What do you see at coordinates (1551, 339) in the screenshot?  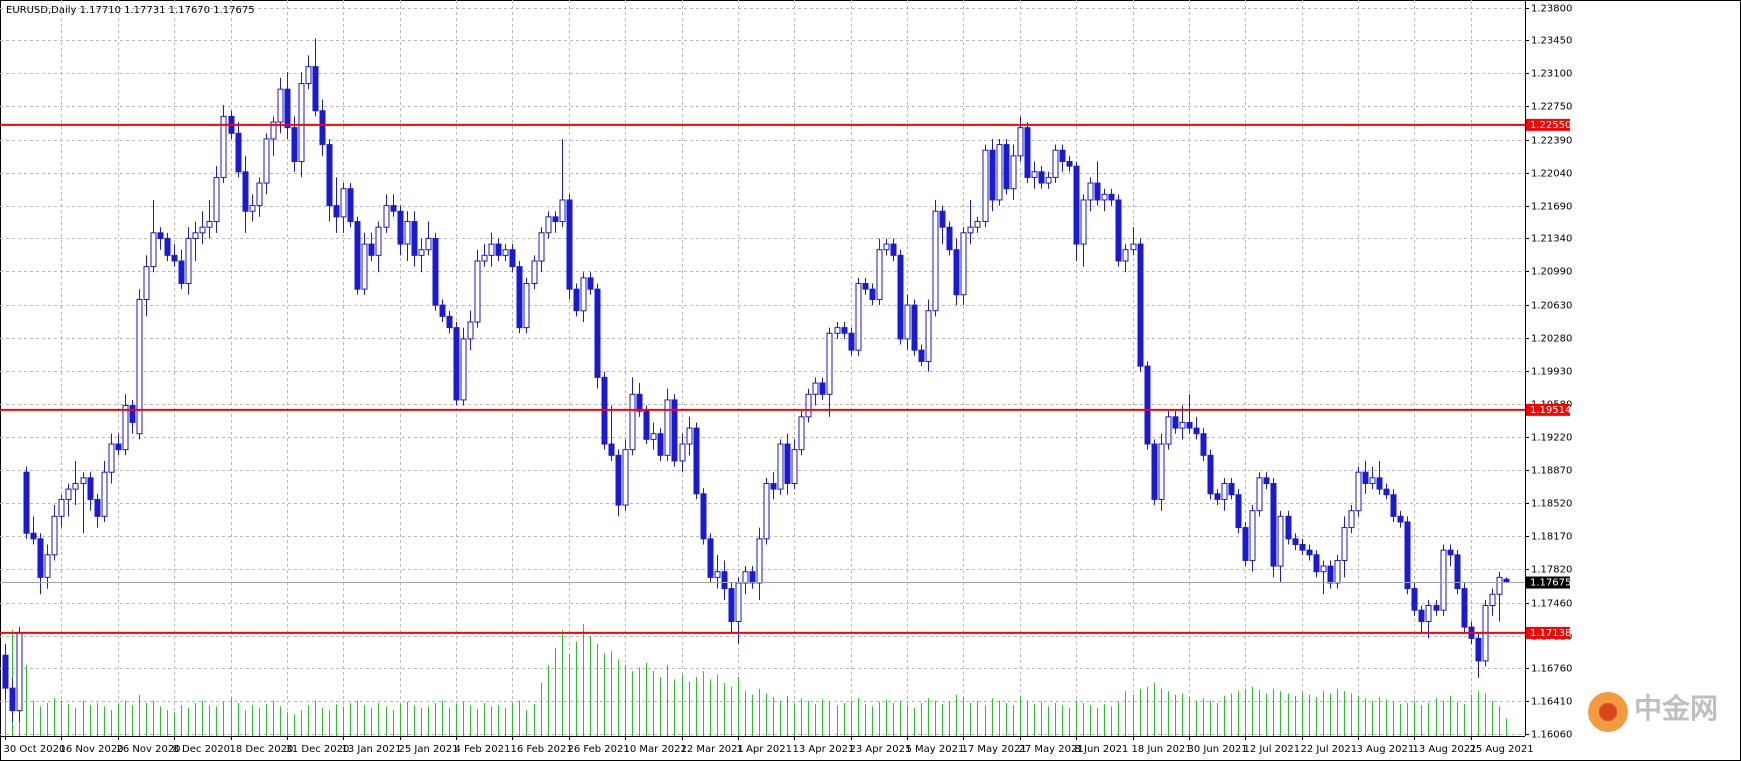 I see `y-tick-label: 1.20280` at bounding box center [1551, 339].